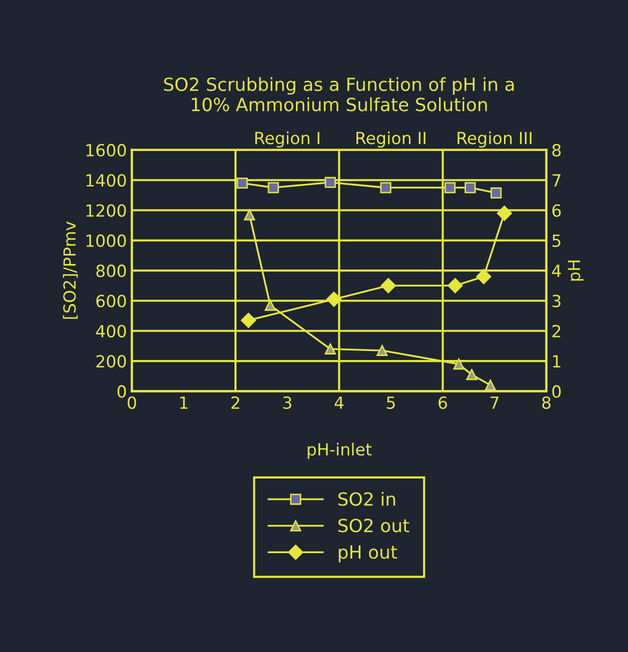 This screenshot has height=652, width=628. Describe the element at coordinates (287, 139) in the screenshot. I see `text: Region I` at that location.